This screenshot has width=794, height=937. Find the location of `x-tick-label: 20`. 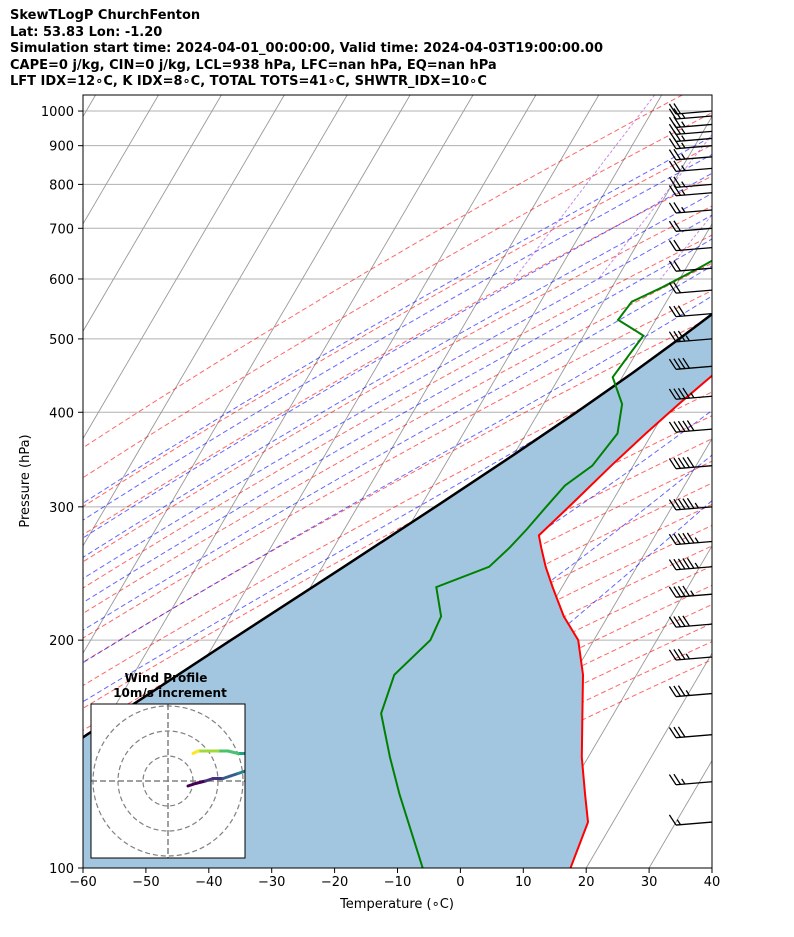

x-tick-label: 20 is located at coordinates (586, 882).